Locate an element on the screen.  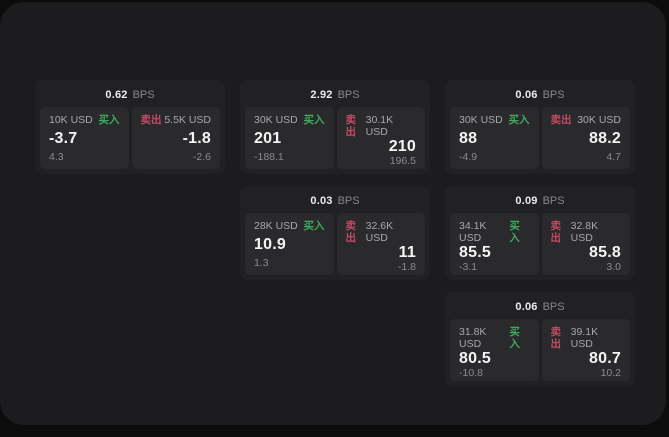
quote-panels: 30K USD 买入 88 -4.9 卖出 30K USD 88.2 4.7 is located at coordinates (540, 138).